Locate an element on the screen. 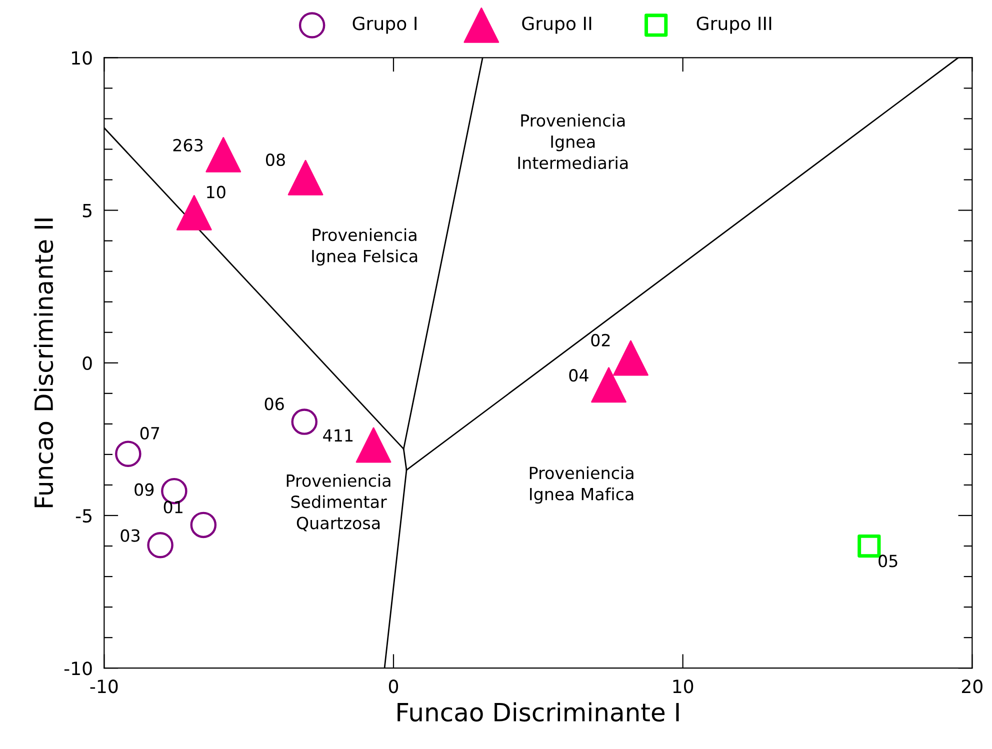 This screenshot has width=992, height=749. legend-label: Grupo II is located at coordinates (557, 25).